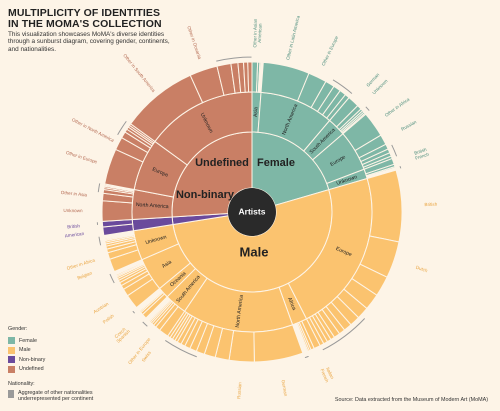  Describe the element at coordinates (276, 163) in the screenshot. I see `gender-label-female: Female` at that location.